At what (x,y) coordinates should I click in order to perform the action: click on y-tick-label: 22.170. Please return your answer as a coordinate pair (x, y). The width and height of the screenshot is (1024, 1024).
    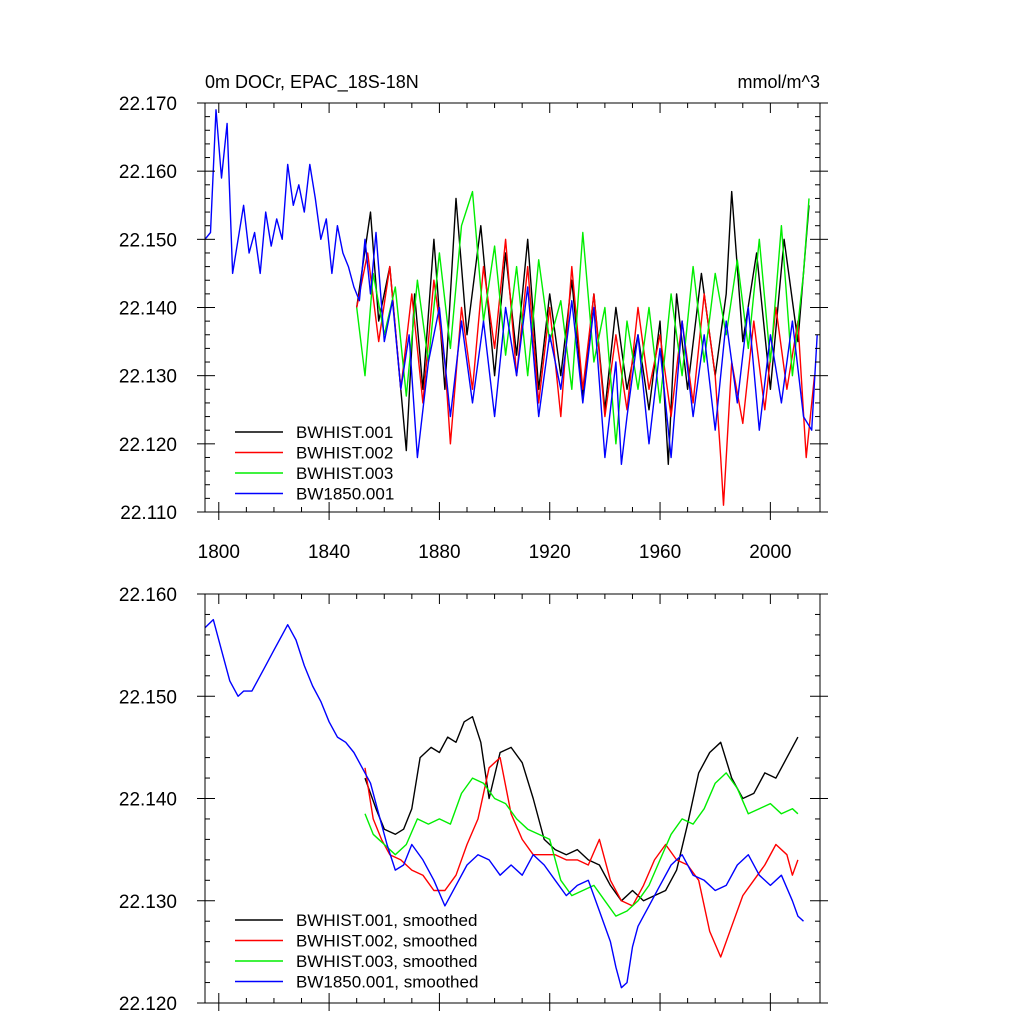
    Looking at the image, I should click on (148, 104).